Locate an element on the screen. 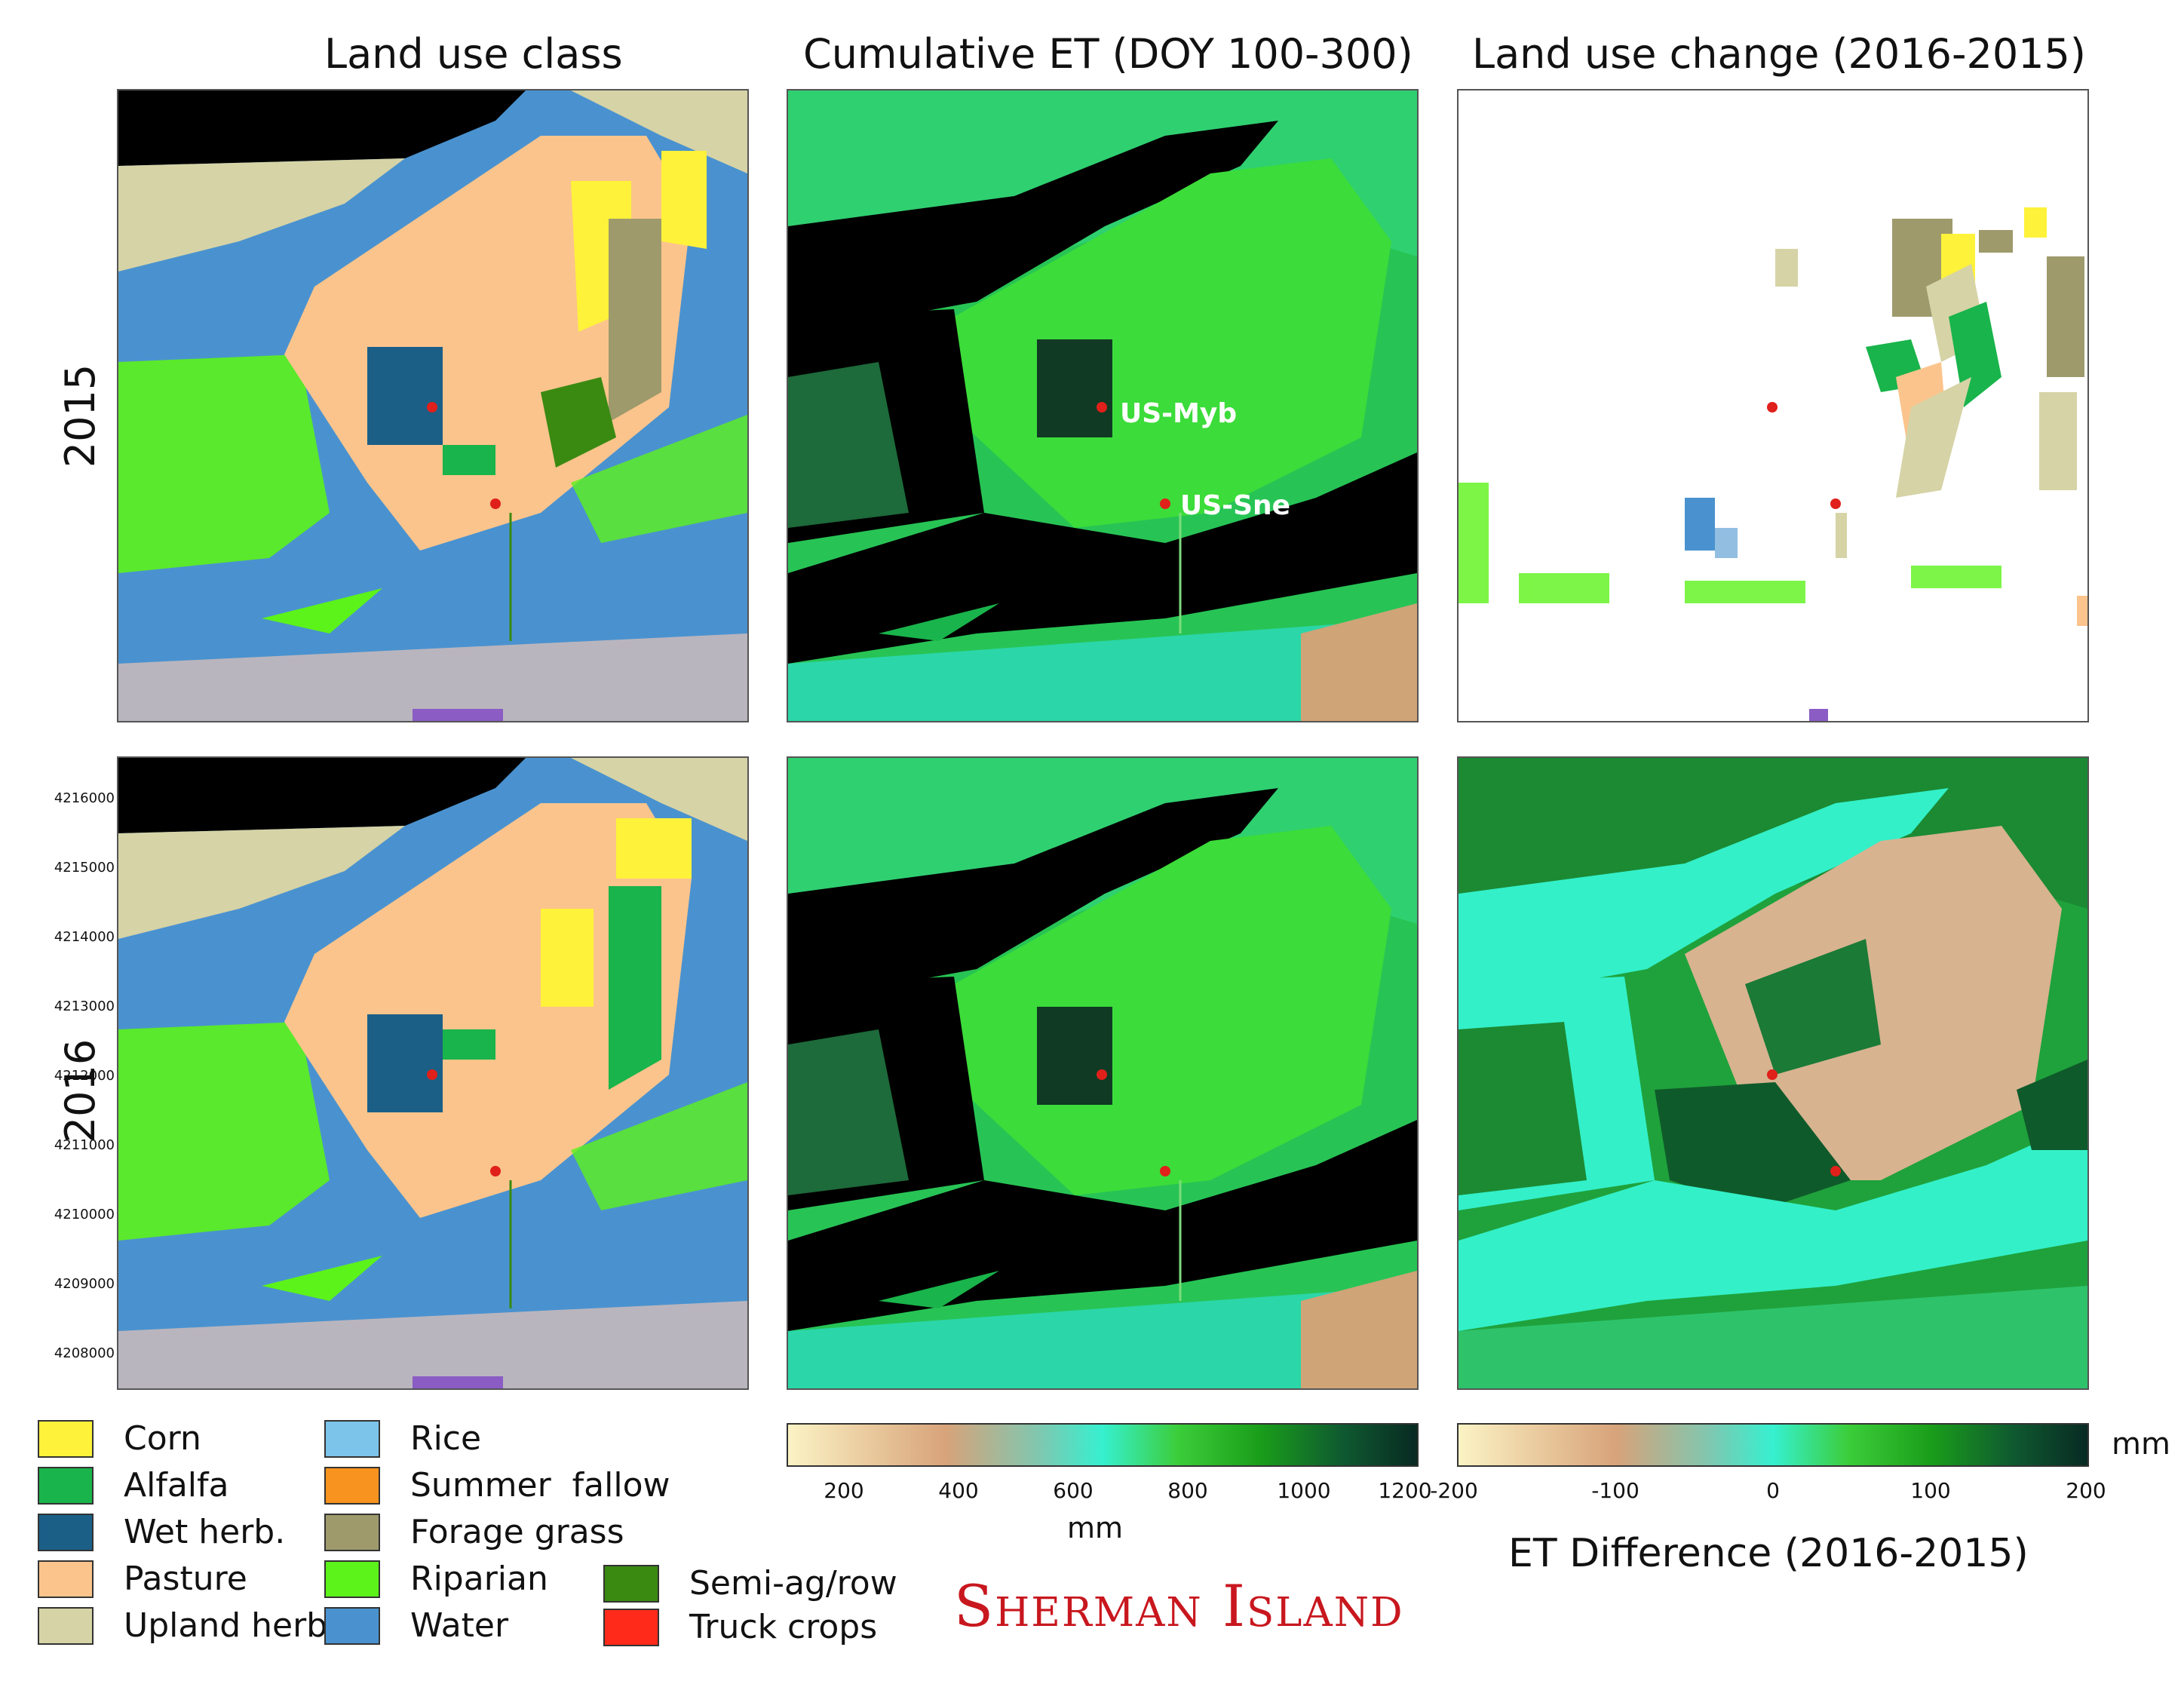  map-landuse-change is located at coordinates (1773, 405).